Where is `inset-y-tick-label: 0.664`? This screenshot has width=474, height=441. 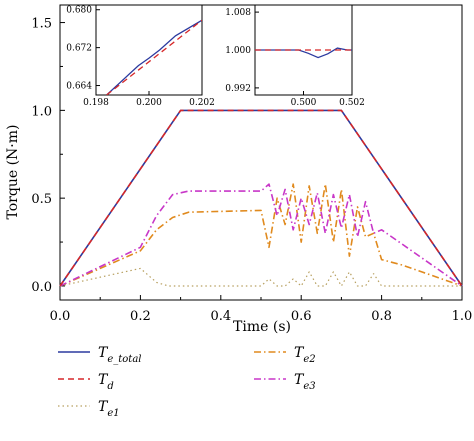 inset-y-tick-label: 0.664 is located at coordinates (79, 87).